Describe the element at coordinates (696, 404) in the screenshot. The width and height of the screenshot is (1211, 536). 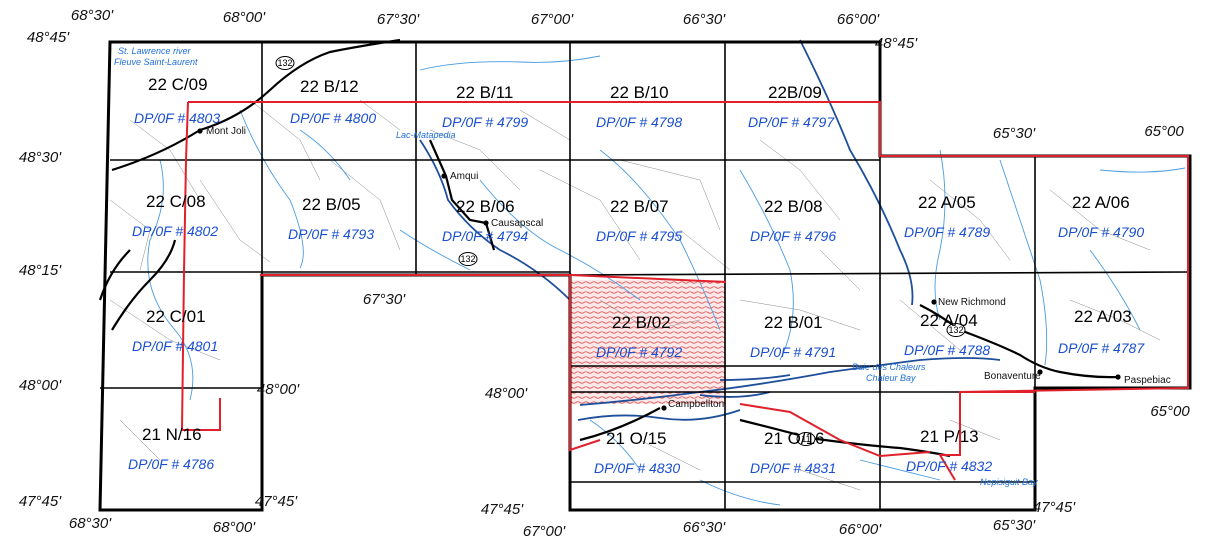
I see `place-name: Campbellton` at that location.